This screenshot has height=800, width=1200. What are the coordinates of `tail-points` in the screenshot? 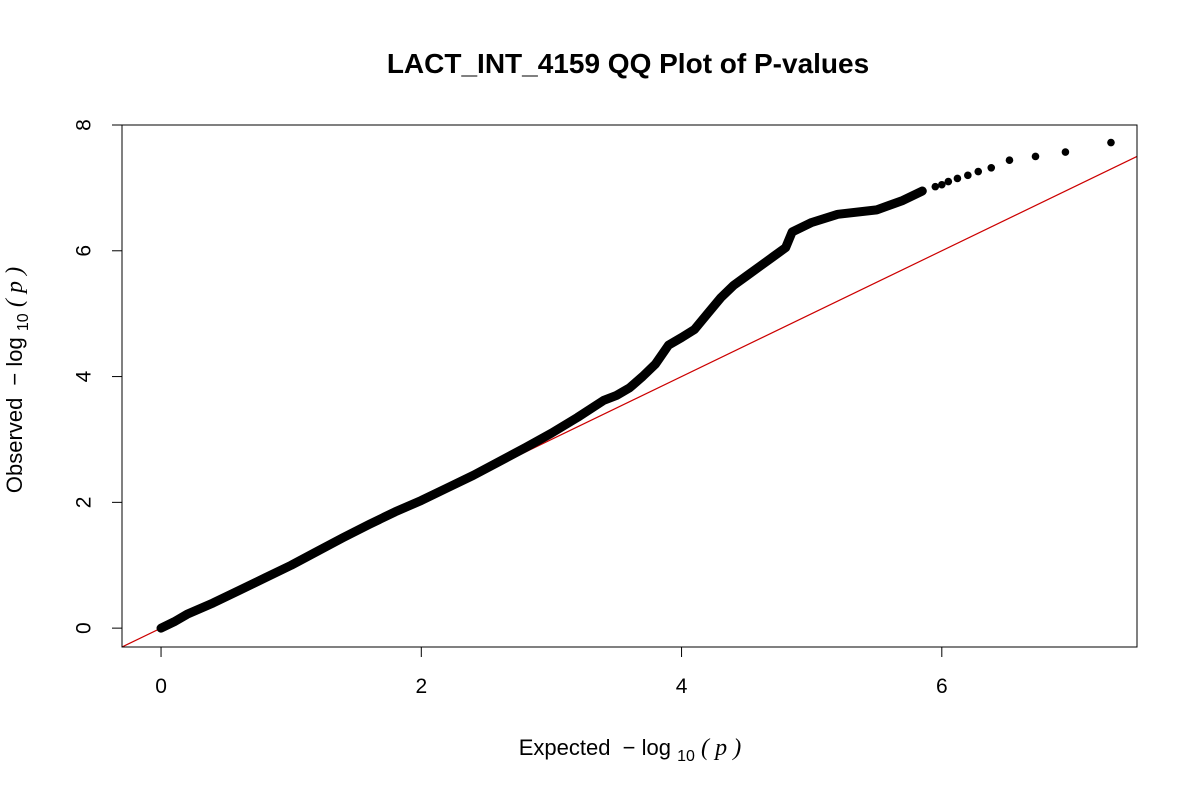 It's located at (1023, 164).